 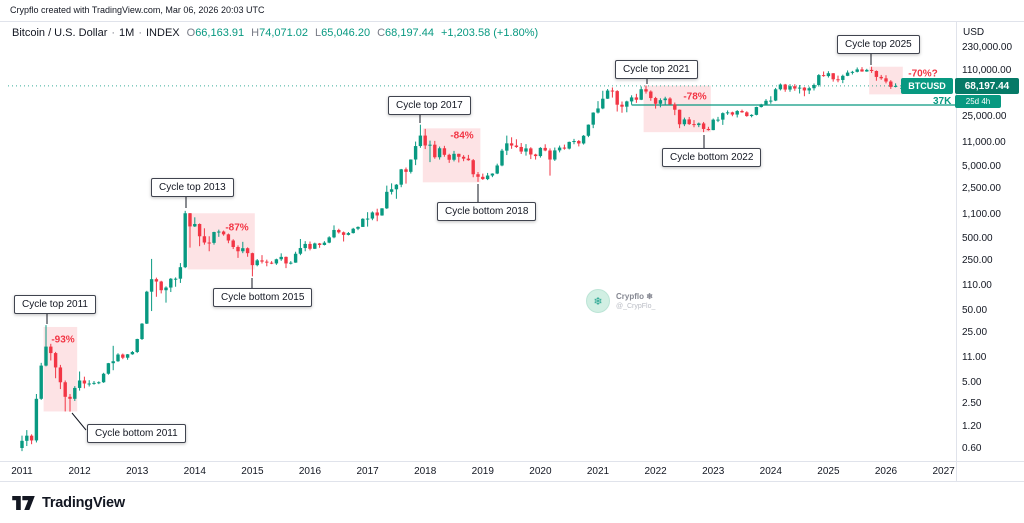 I want to click on drawdown-percent-label: -70%?, so click(x=923, y=74).